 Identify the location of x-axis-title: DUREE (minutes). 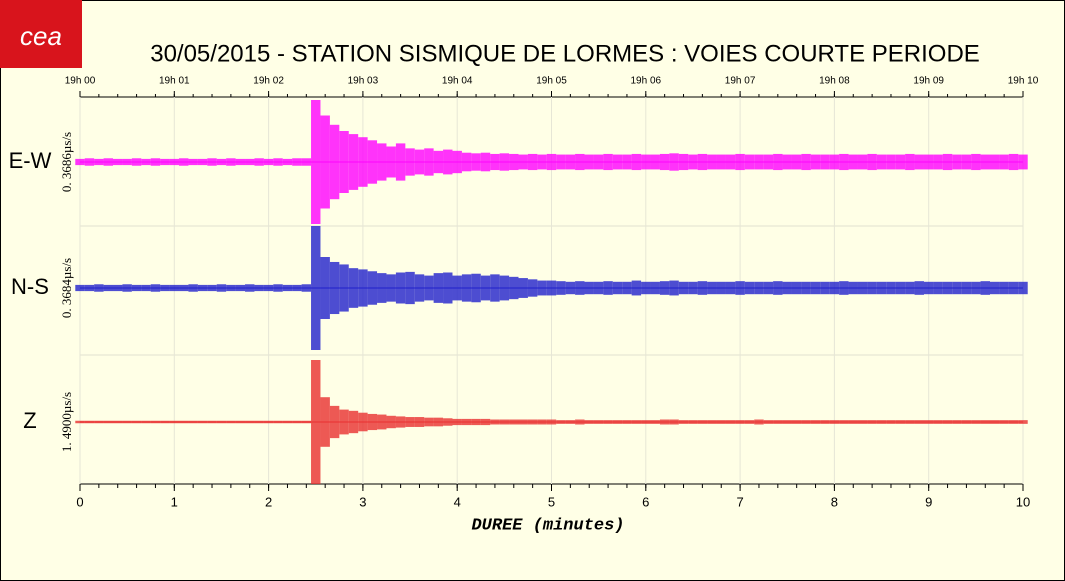
(547, 525).